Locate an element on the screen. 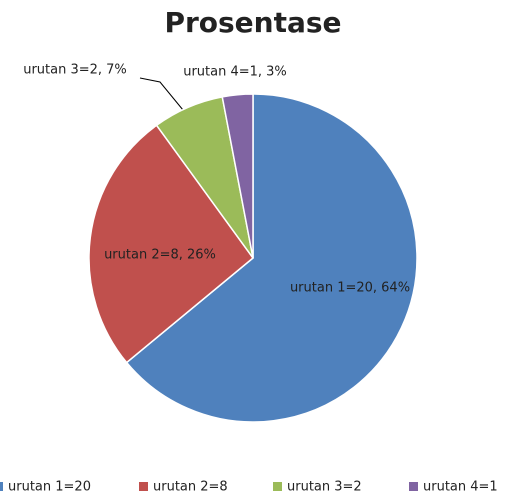 The height and width of the screenshot is (498, 516). legend-label: urutan 2=8 is located at coordinates (190, 487).